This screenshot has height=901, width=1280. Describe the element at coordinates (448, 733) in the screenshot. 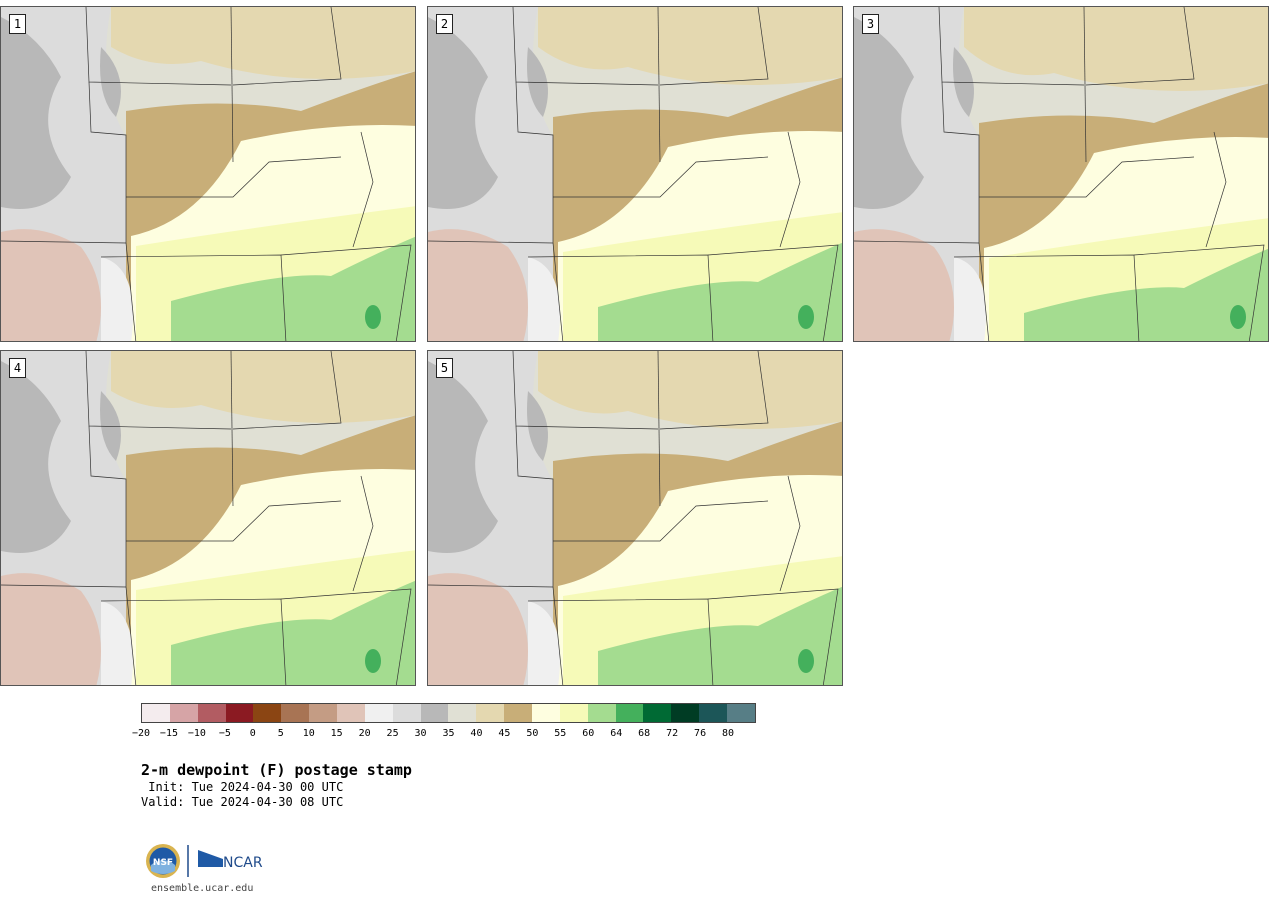

I see `colorbar-tick-label: 35` at that location.